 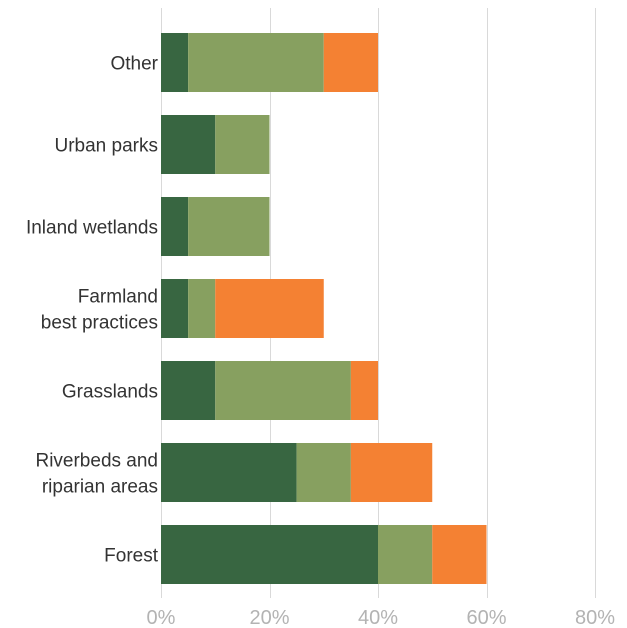 I want to click on x-tick-label: 60%, so click(x=486, y=617).